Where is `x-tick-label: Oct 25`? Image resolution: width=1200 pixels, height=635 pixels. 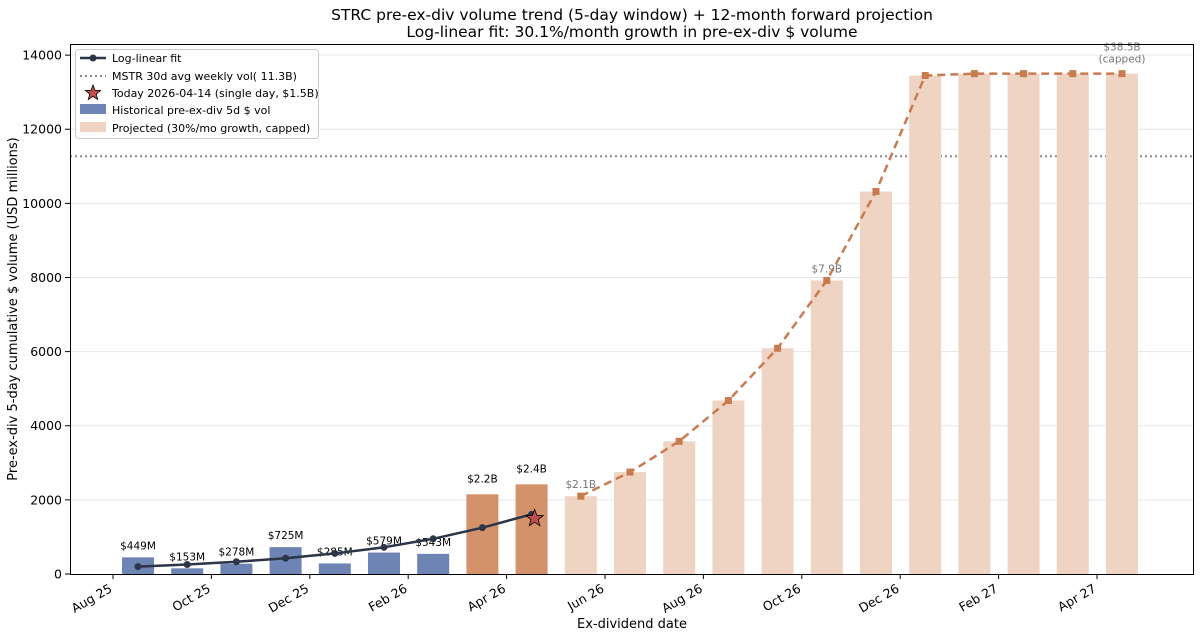
x-tick-label: Oct 25 is located at coordinates (190, 598).